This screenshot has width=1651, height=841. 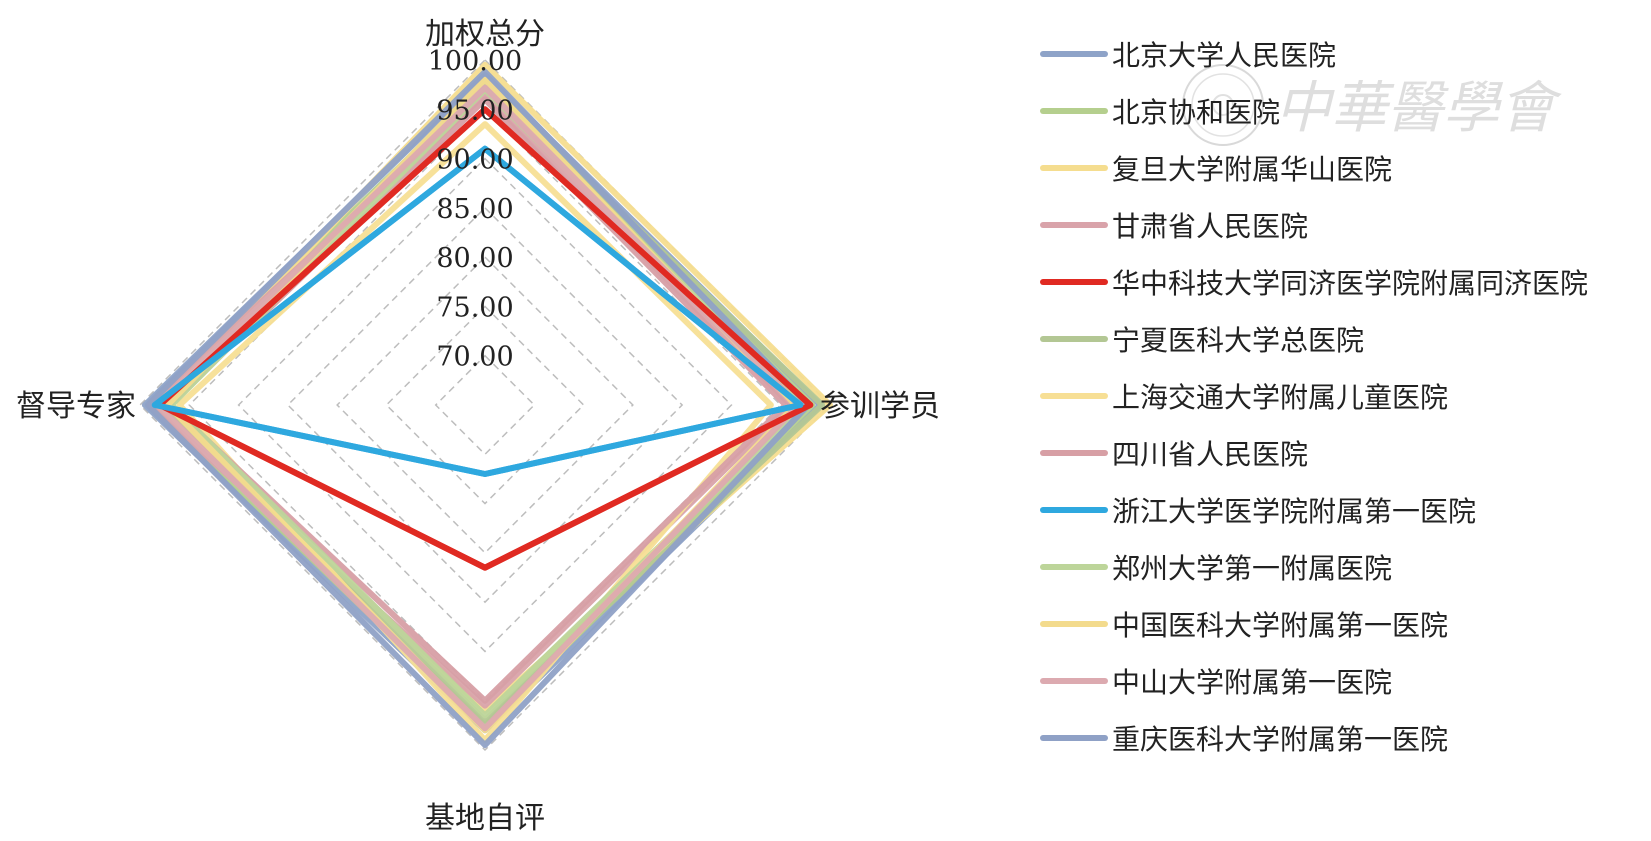 What do you see at coordinates (1280, 625) in the screenshot?
I see `legend-label: 中国医科大学附属第一医院` at bounding box center [1280, 625].